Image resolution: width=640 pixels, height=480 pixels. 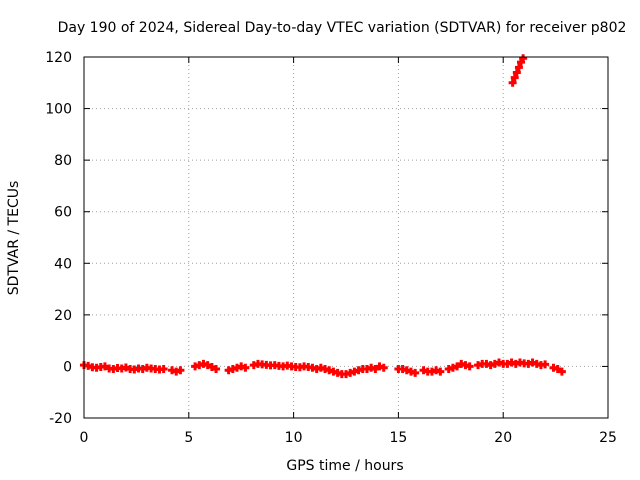 I want to click on x-tick-label: 10, so click(x=294, y=438).